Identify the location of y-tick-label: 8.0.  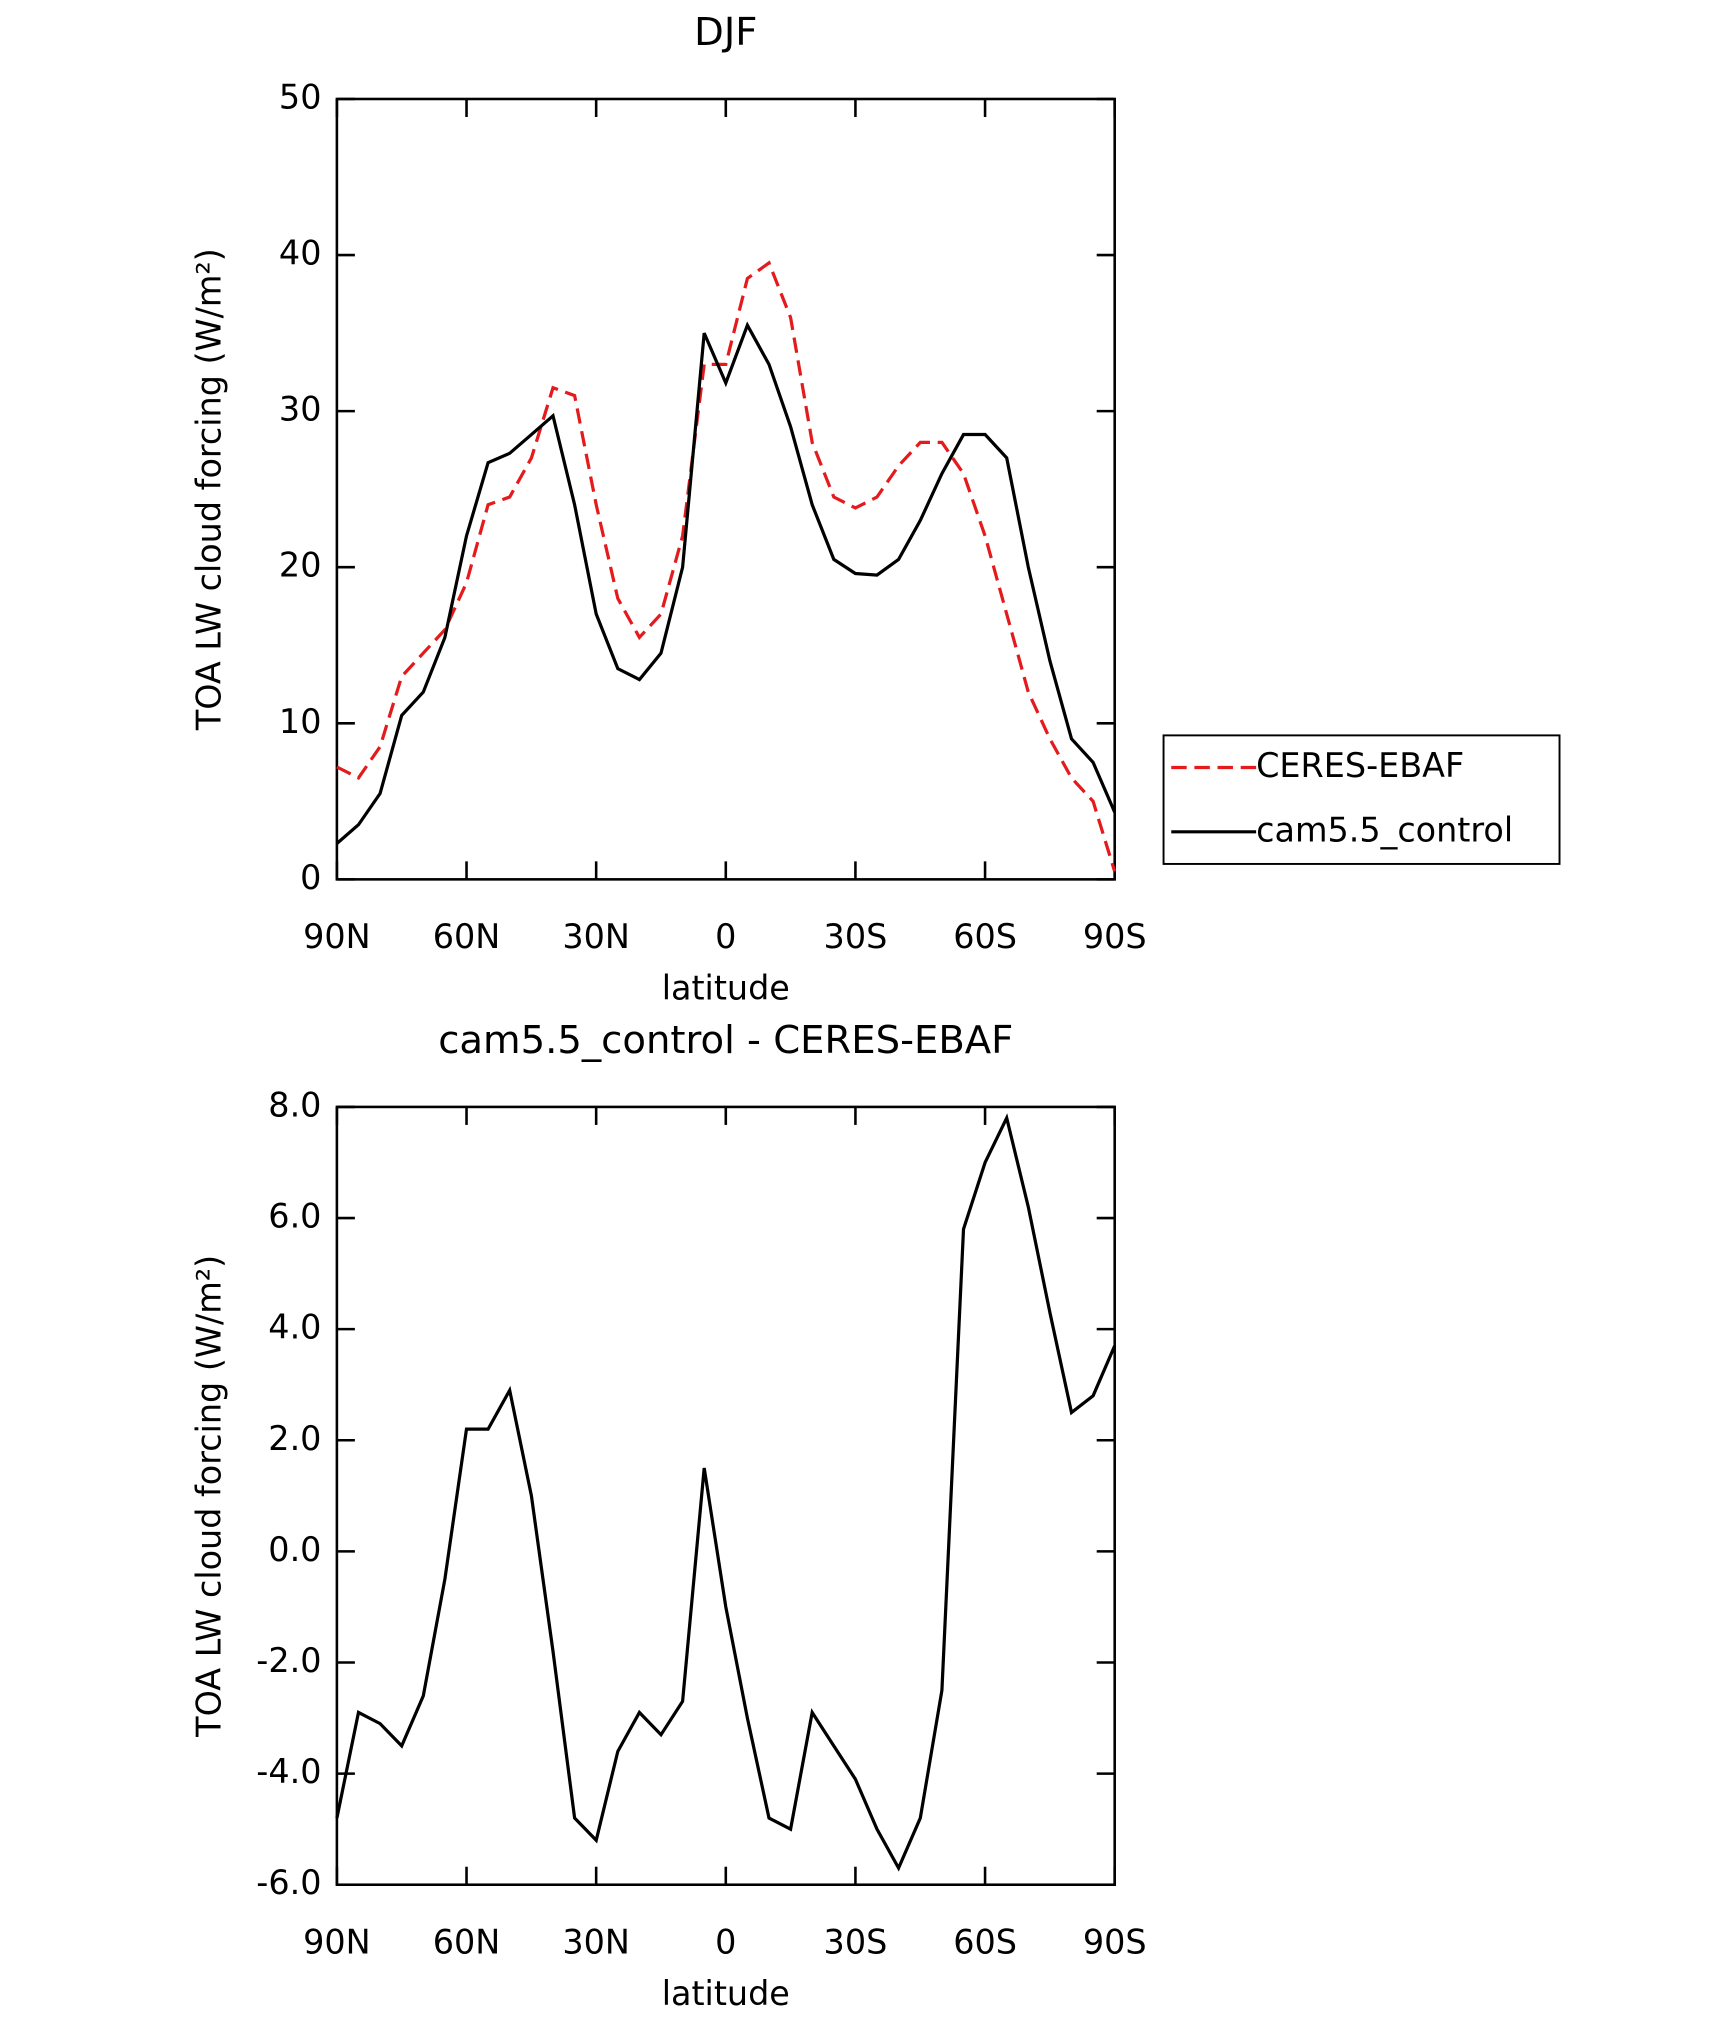
(294, 1104).